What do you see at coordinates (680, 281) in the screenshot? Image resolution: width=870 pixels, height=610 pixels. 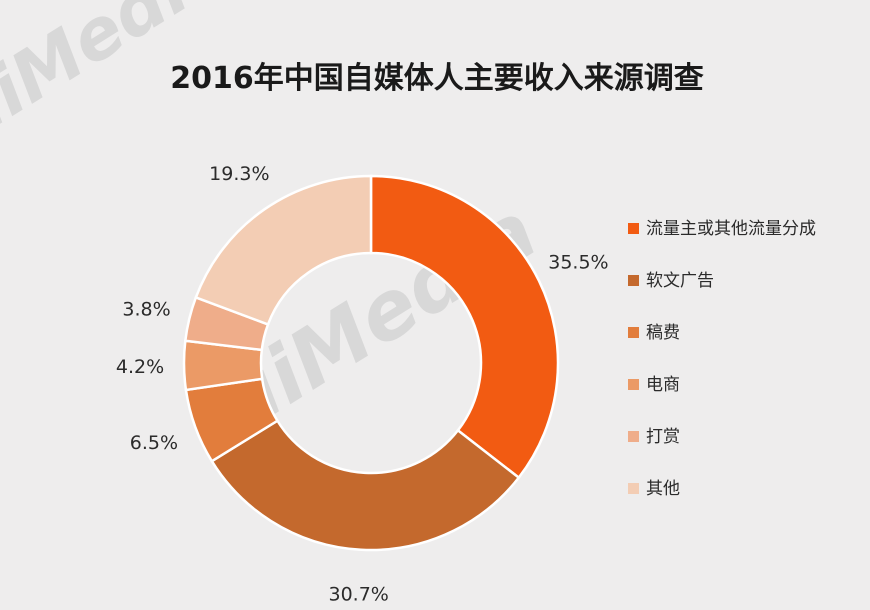 I see `legend-label: 软文广告` at bounding box center [680, 281].